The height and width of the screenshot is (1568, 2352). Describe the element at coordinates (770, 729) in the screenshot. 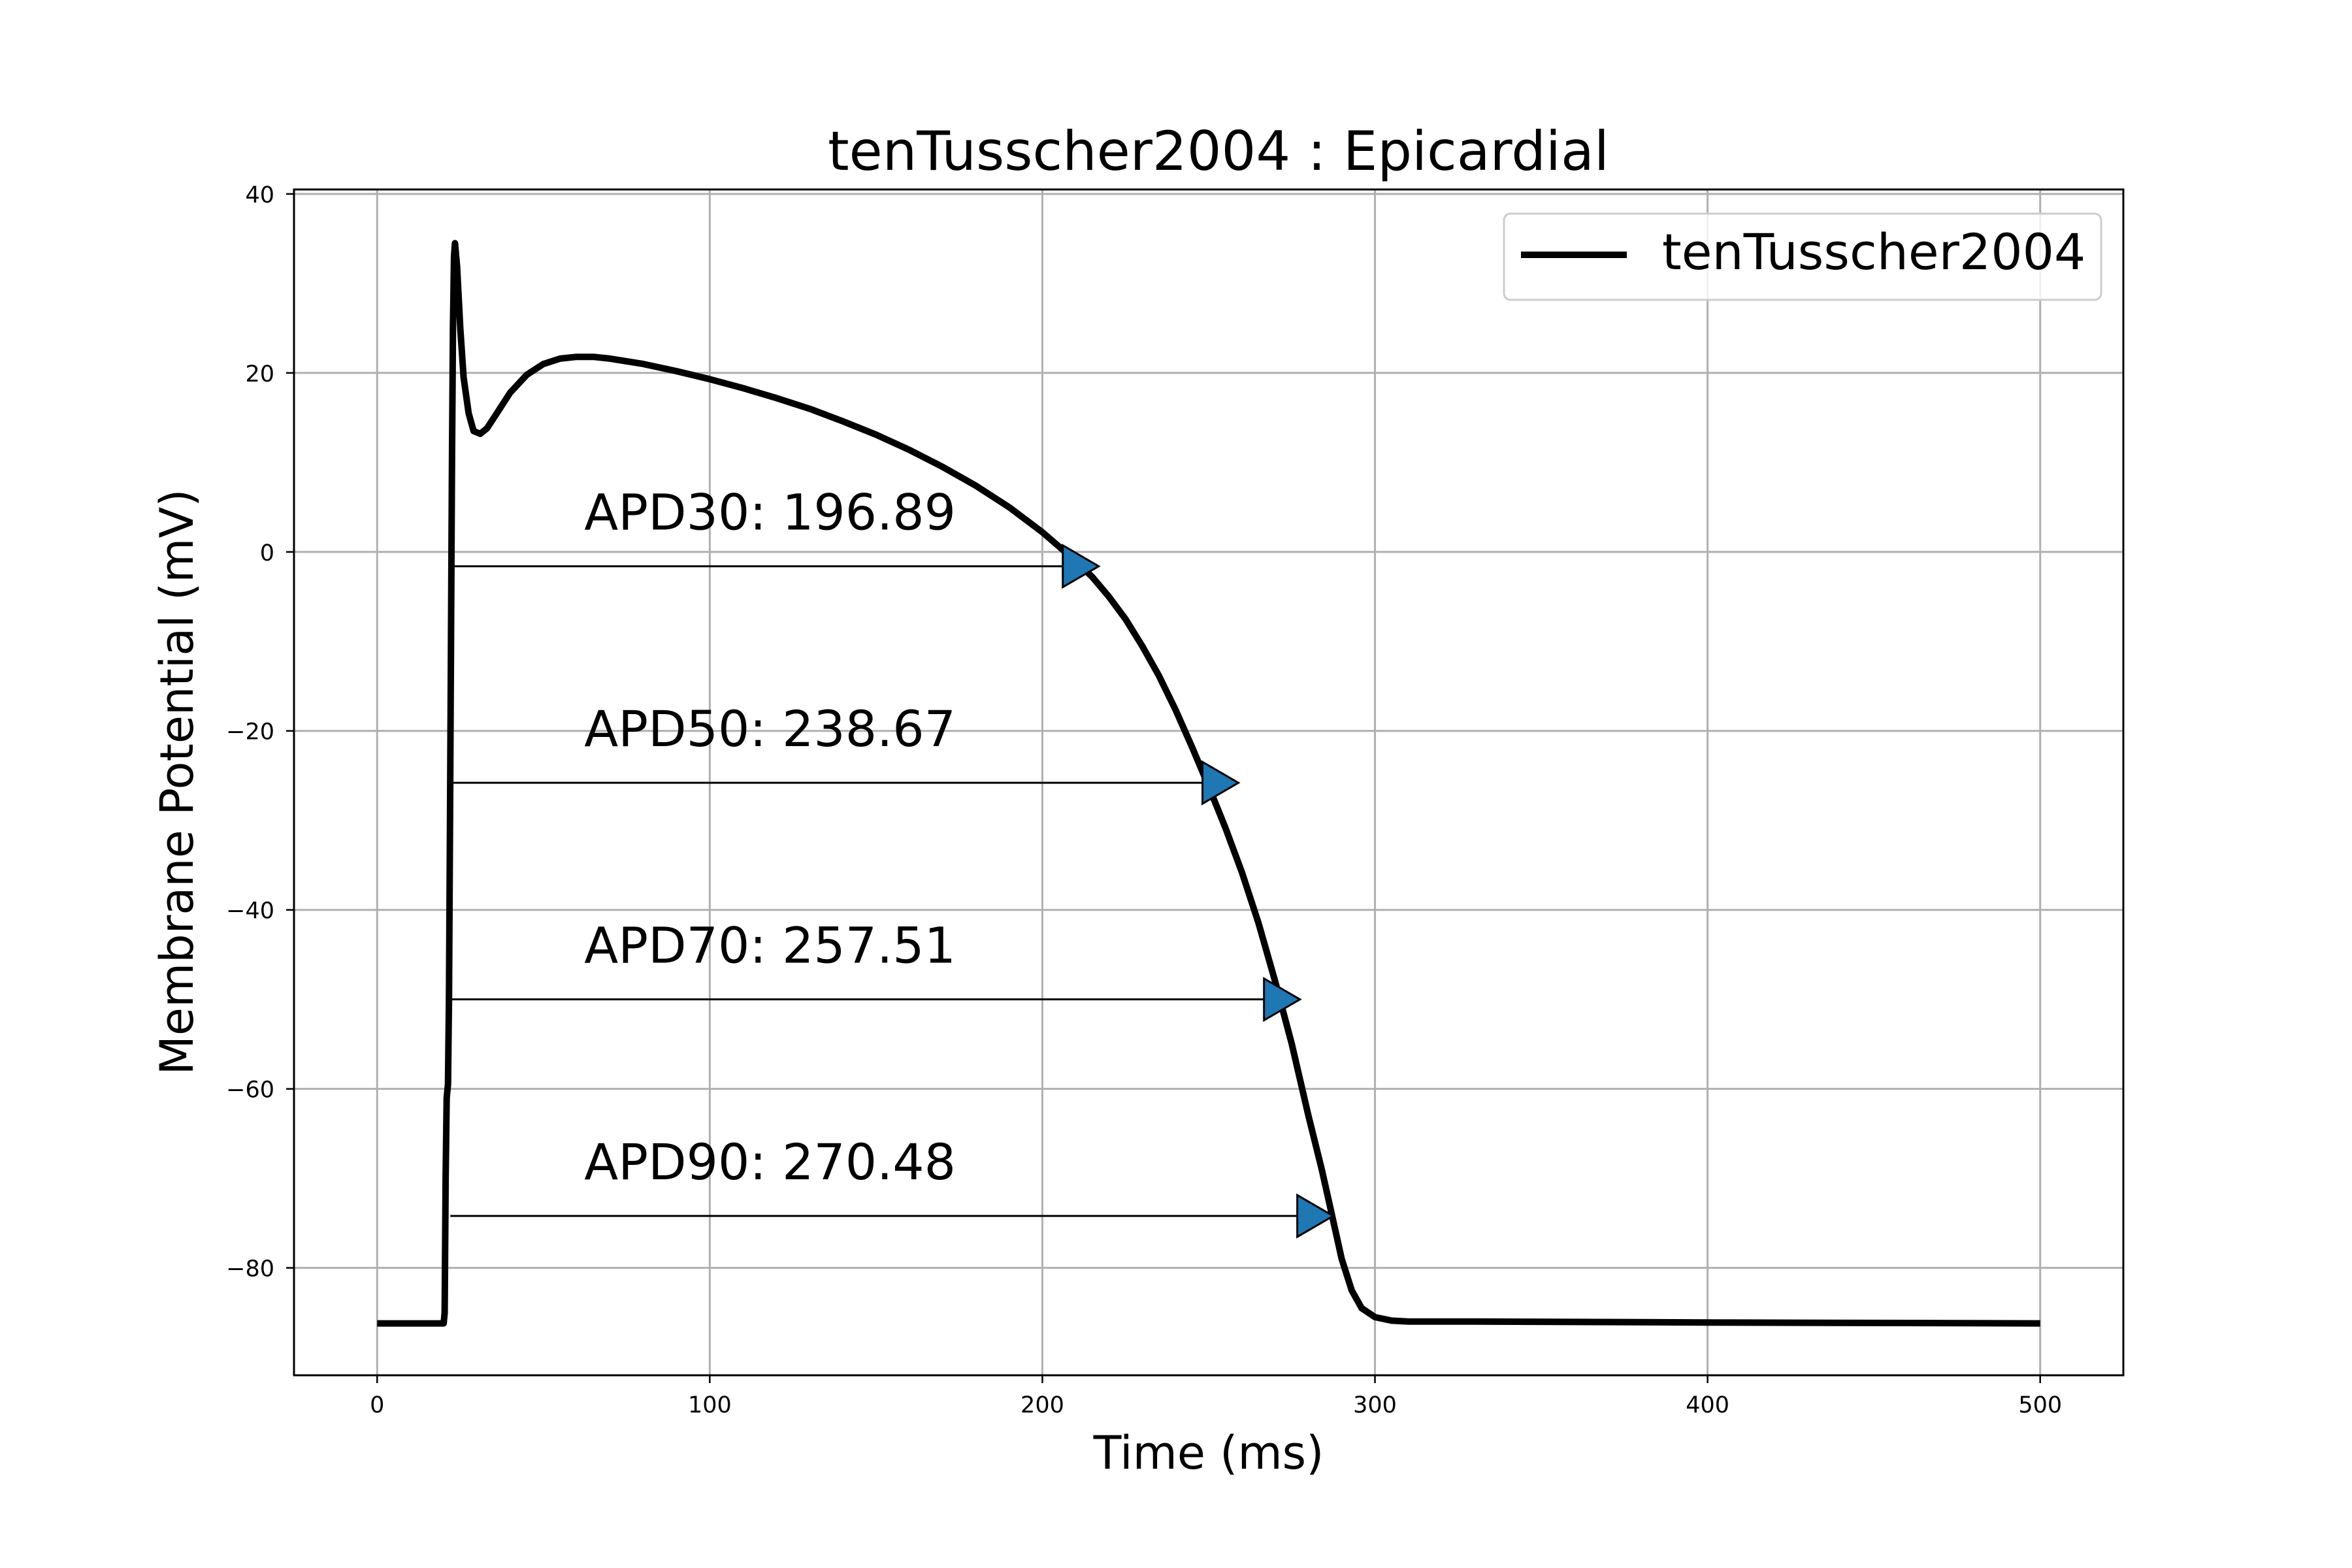

I see `apd-label: APD50: 238.67` at that location.